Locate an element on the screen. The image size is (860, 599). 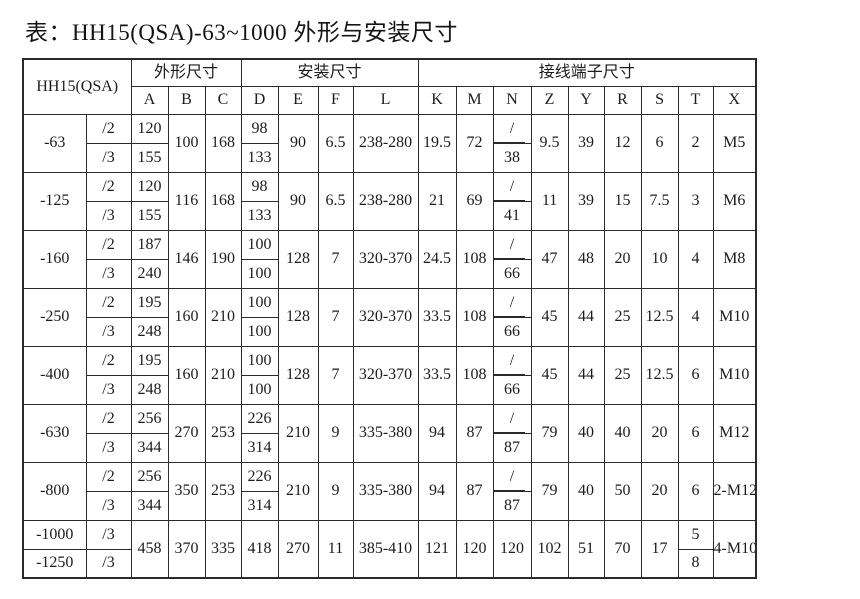
value-cell: 187 is located at coordinates (149, 244).